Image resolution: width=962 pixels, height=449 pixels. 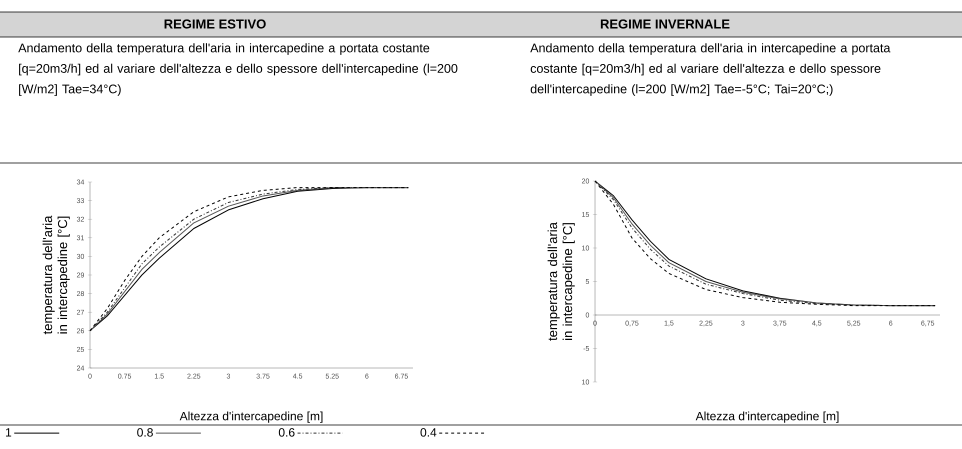 I want to click on legend-label: 0.4, so click(x=428, y=432).